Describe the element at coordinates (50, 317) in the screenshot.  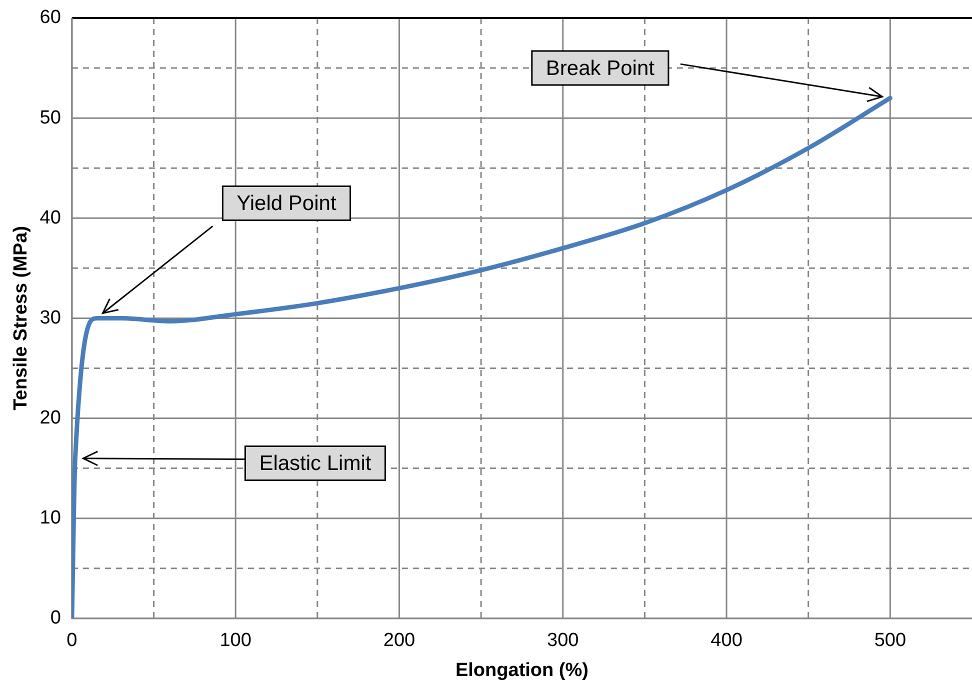
I see `y-tick-label: 30` at that location.